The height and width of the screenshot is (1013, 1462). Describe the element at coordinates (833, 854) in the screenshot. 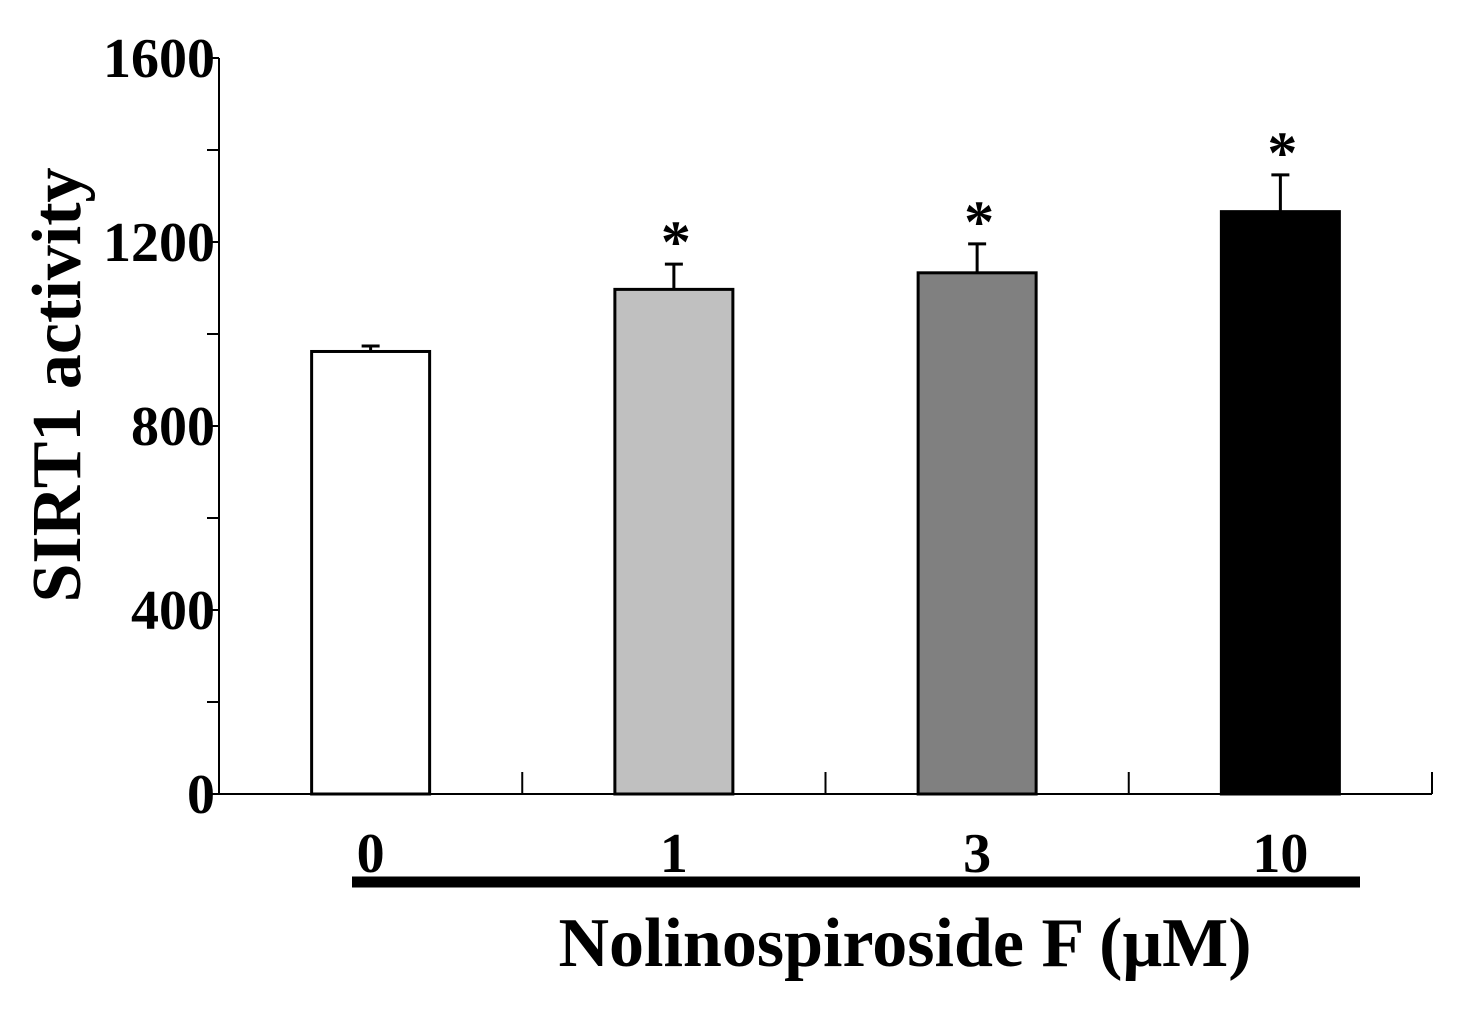

I see `x-tick-labels: 0 1 3 10` at that location.